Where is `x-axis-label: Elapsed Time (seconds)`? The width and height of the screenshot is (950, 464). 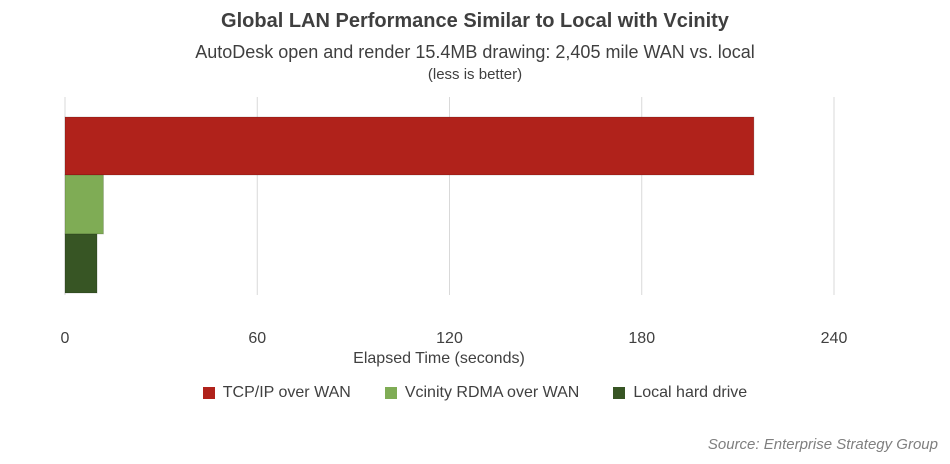 x-axis-label: Elapsed Time (seconds) is located at coordinates (439, 358).